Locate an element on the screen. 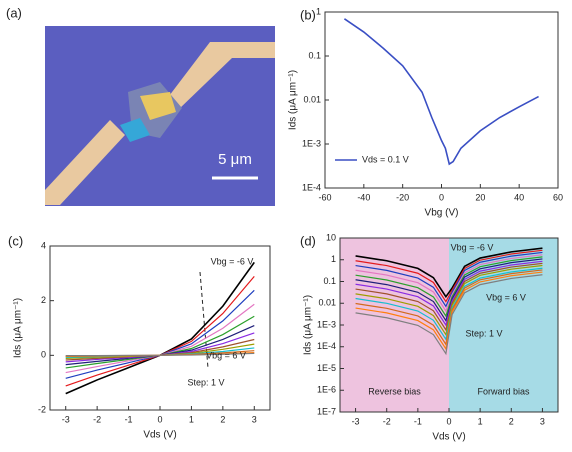 This screenshot has height=452, width=572. scale-bar-label: 5 μm is located at coordinates (235, 159).